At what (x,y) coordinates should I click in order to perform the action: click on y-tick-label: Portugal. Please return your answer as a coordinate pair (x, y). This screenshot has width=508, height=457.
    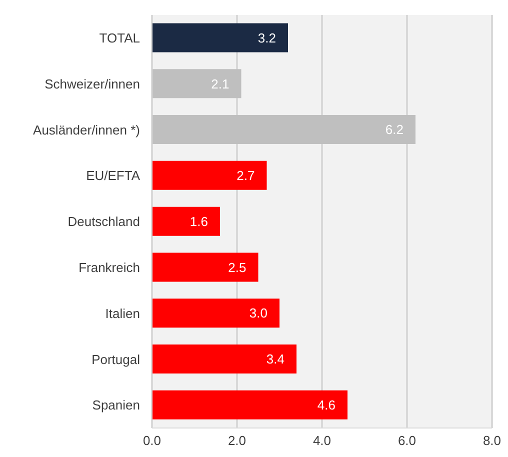
    Looking at the image, I should click on (116, 359).